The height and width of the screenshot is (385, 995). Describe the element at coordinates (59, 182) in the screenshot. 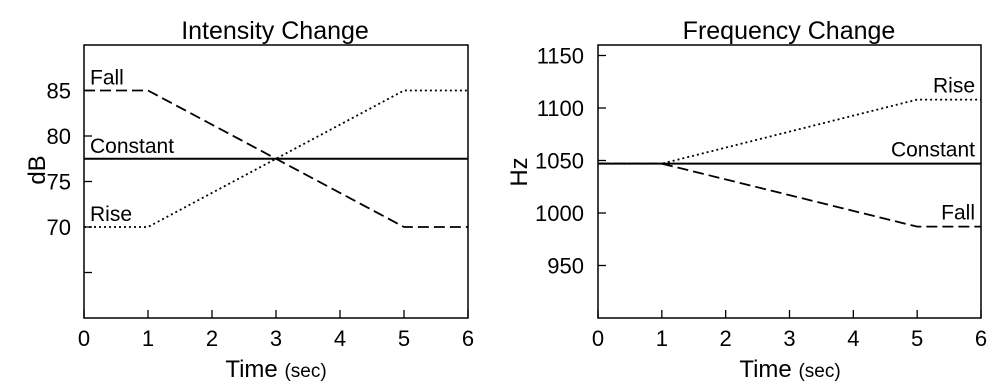

I see `intensity-y-tick-label: 75` at that location.